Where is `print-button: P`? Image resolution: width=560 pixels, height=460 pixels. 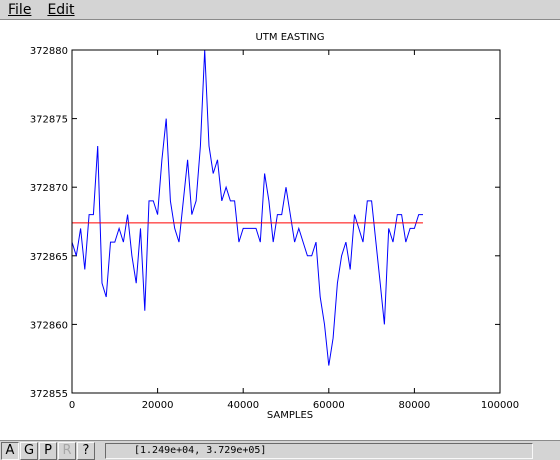 print-button: P is located at coordinates (48, 450).